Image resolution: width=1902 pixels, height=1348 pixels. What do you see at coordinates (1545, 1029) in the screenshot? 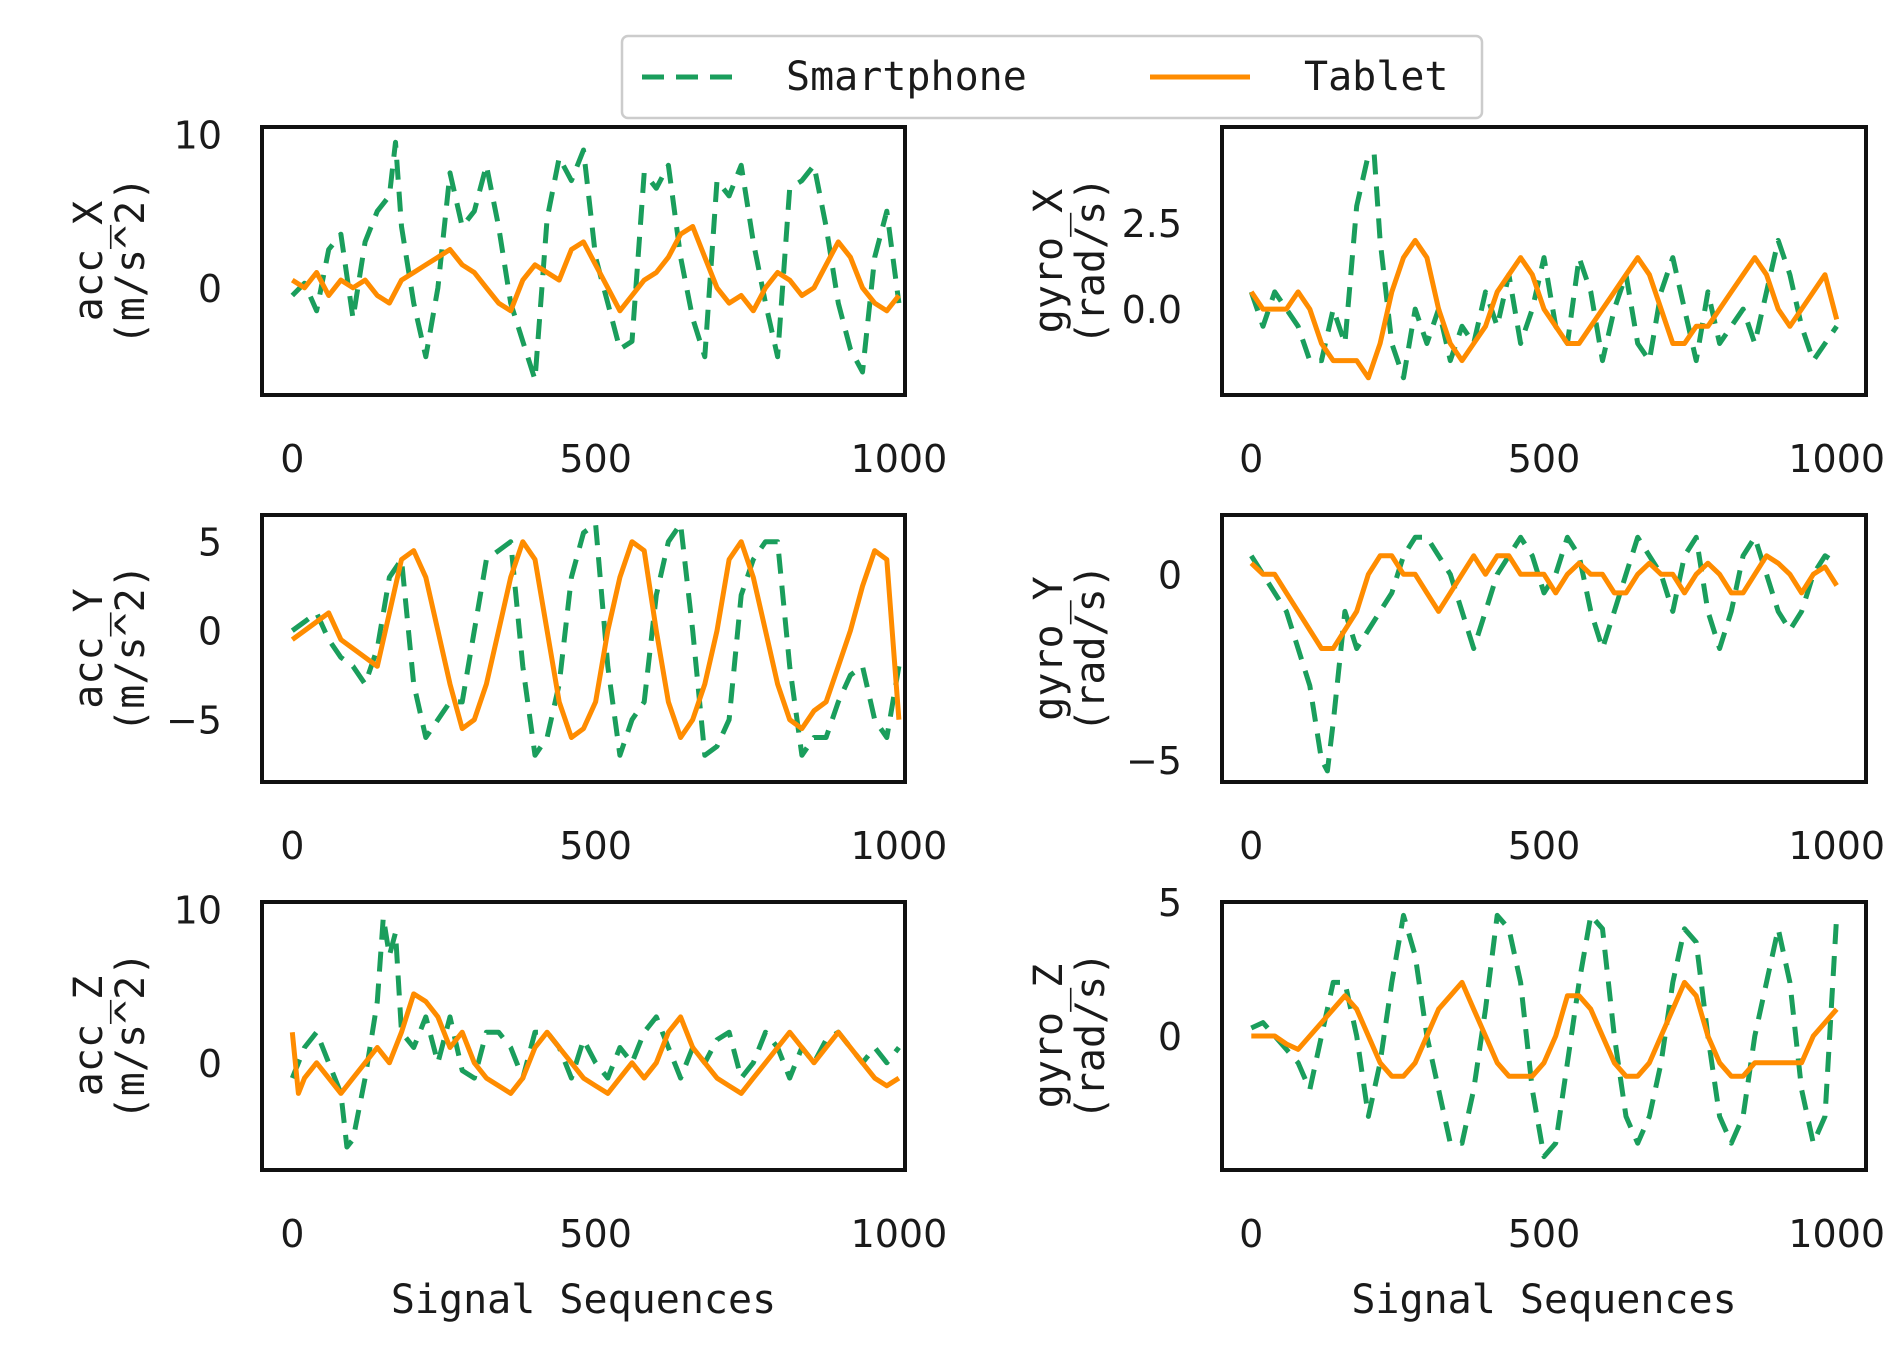
I see `panel-6-series-tablet` at bounding box center [1545, 1029].